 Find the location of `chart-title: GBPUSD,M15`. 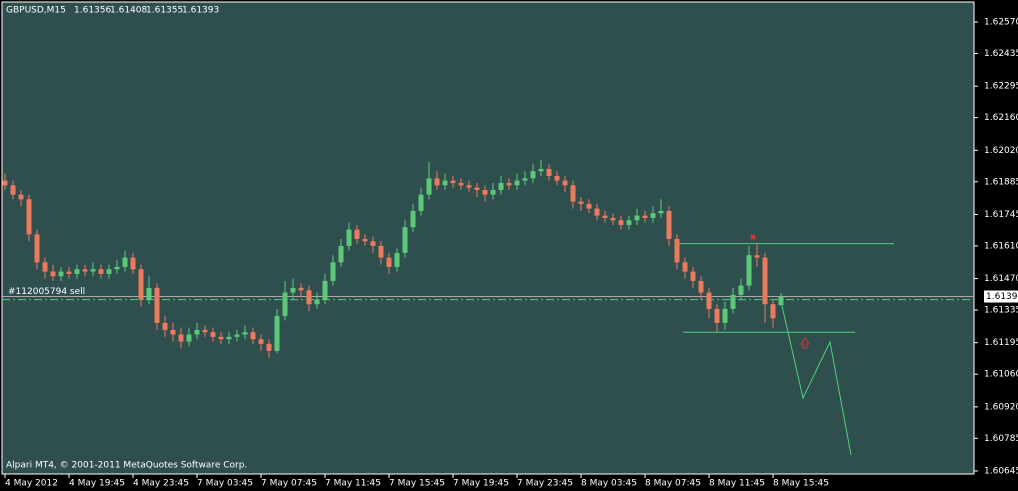

chart-title: GBPUSD,M15 is located at coordinates (36, 11).